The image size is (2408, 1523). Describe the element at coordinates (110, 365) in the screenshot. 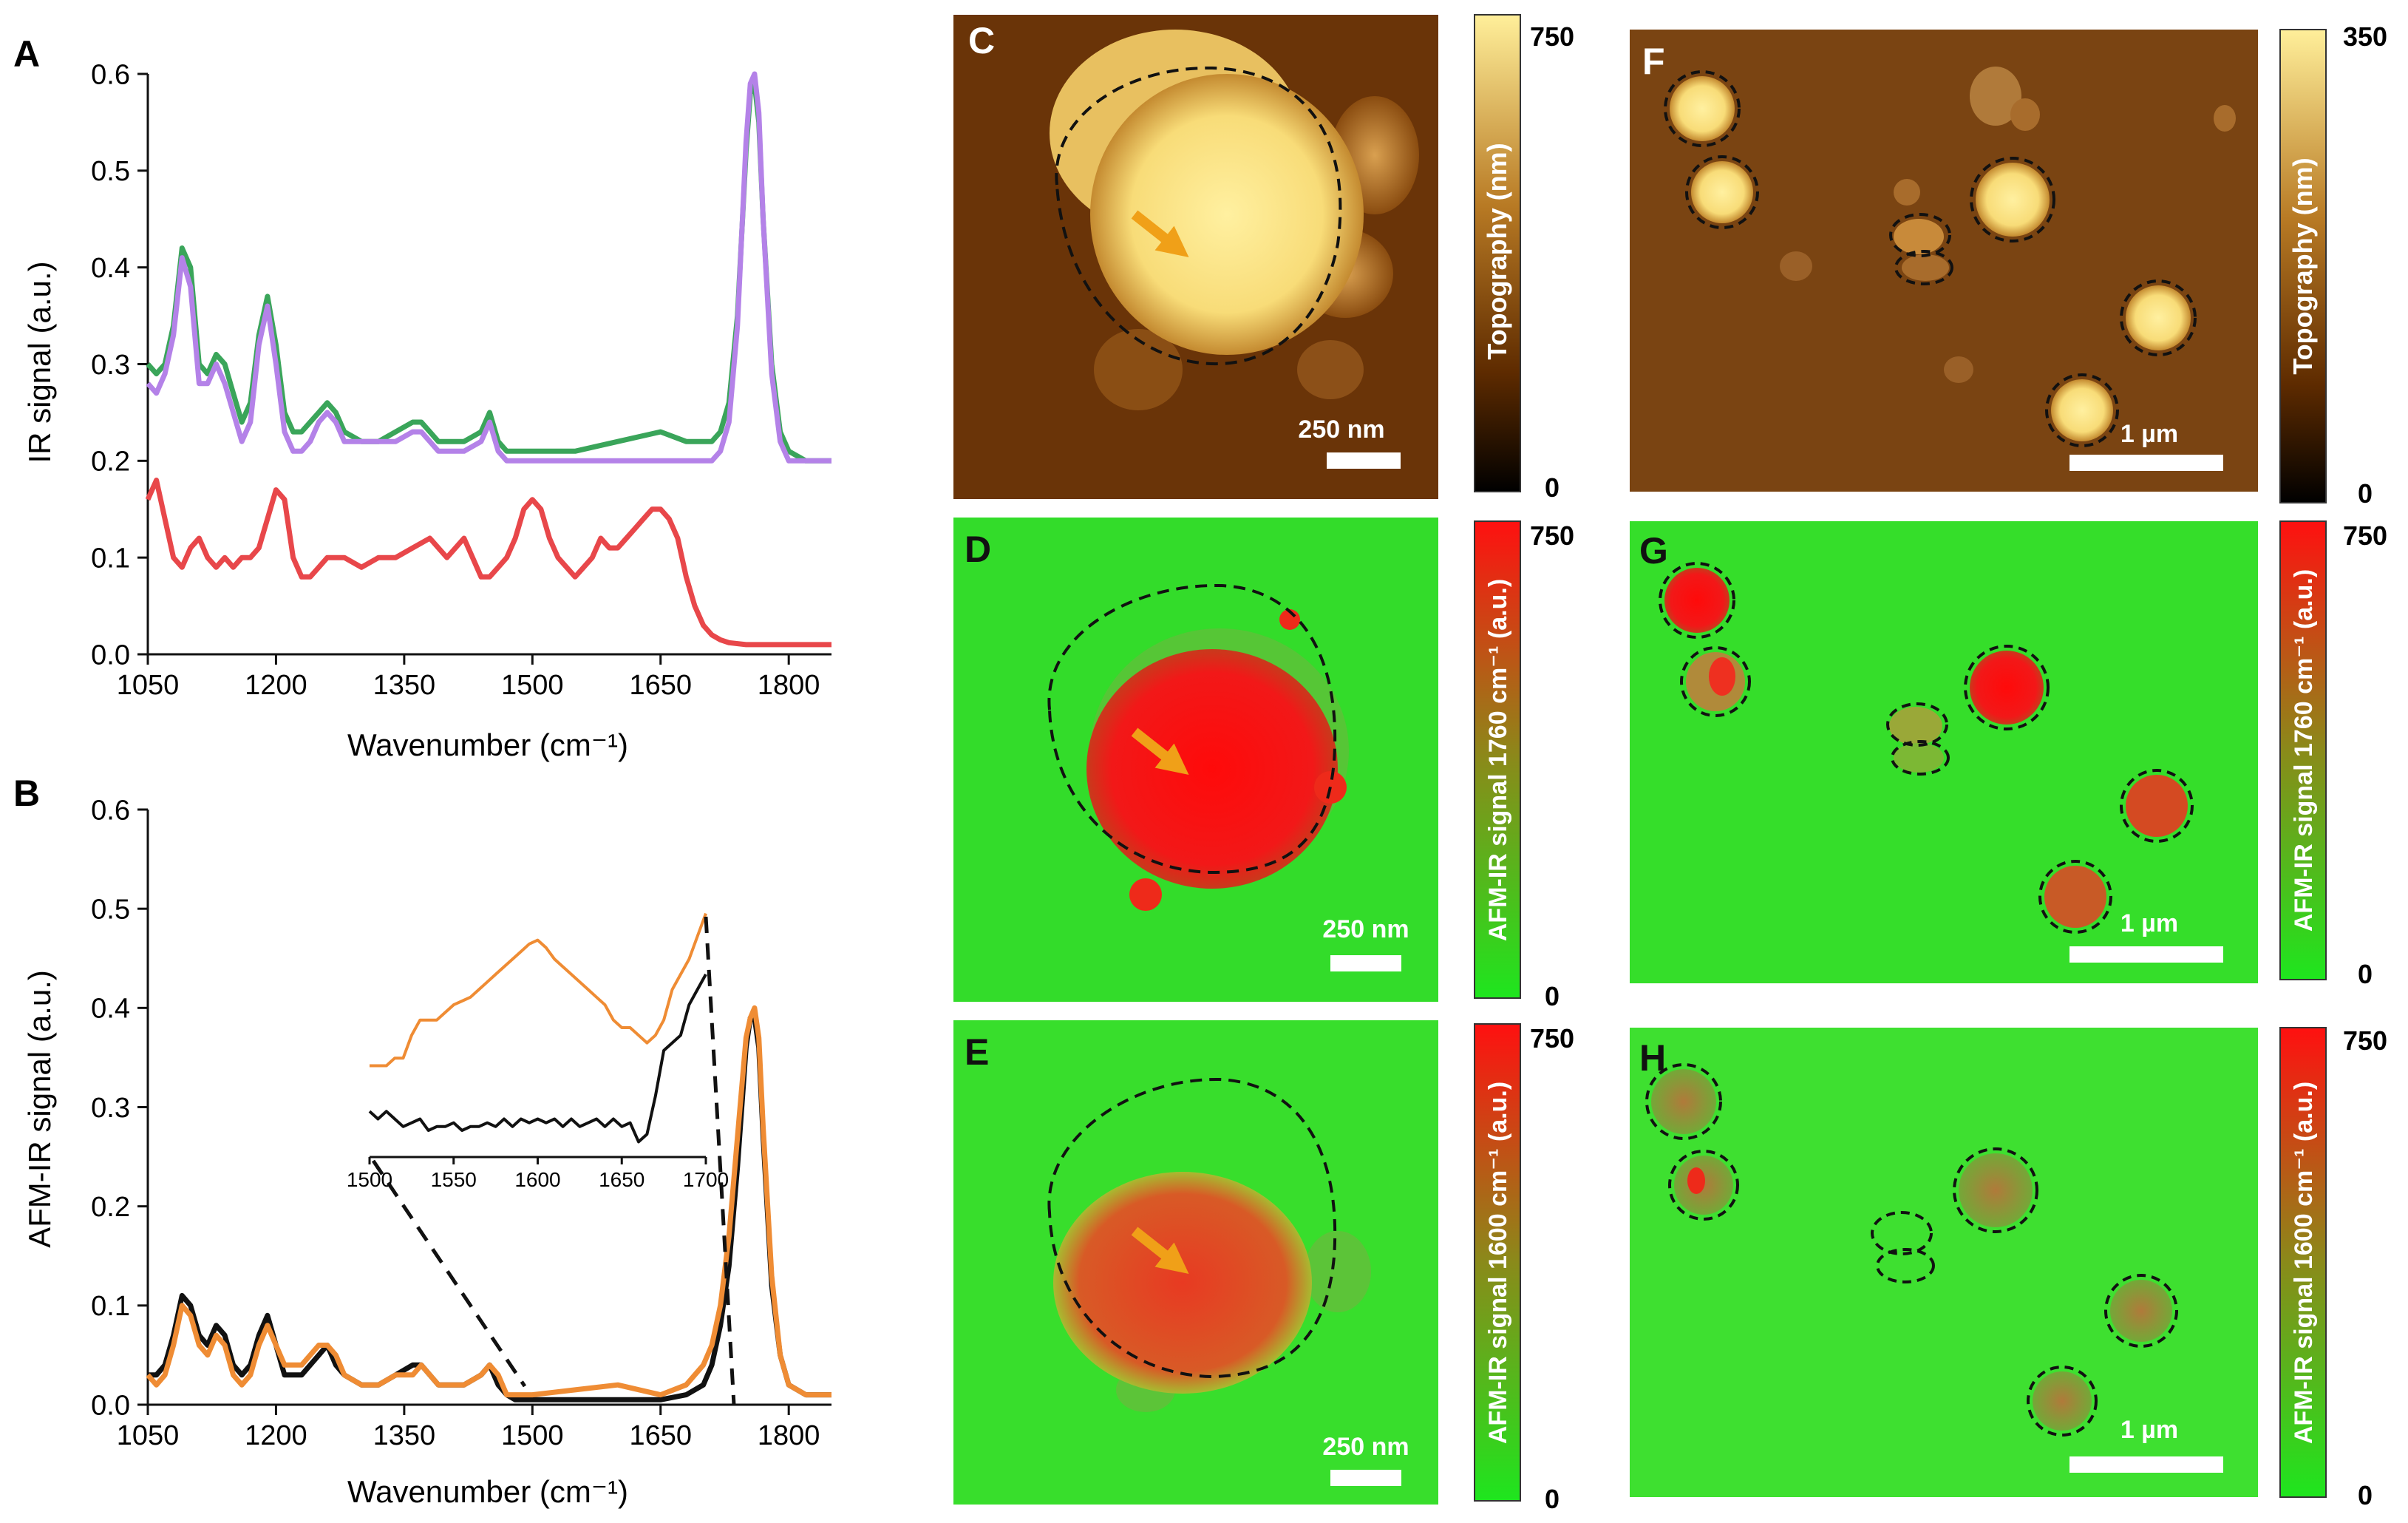

I see `chart-a-ytick-label: 0.3` at that location.